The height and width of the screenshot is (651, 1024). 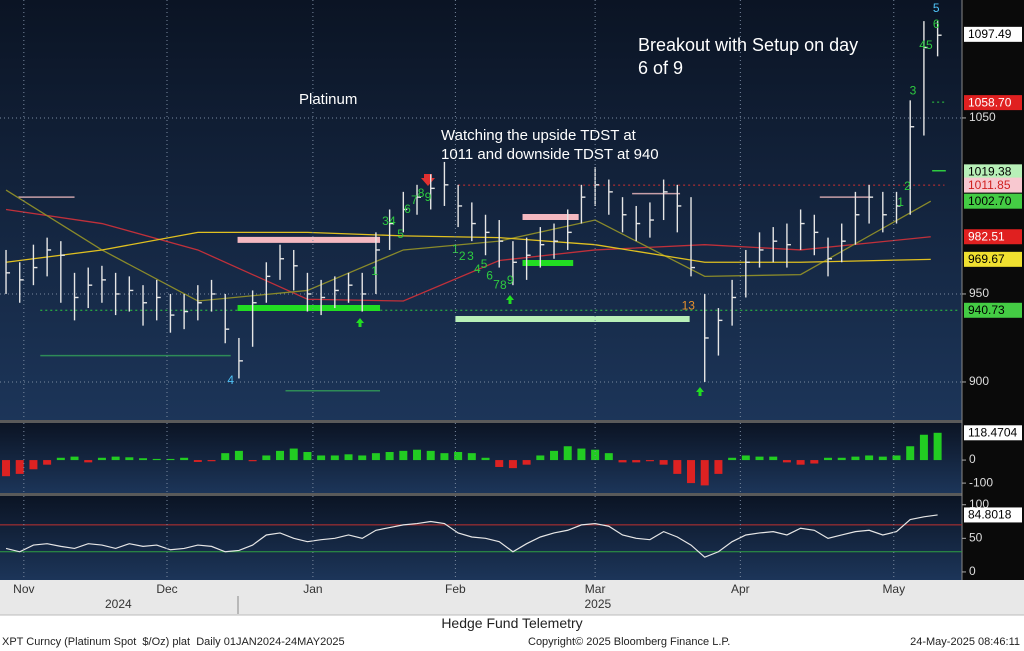 I want to click on y-tick-label: 100, so click(x=979, y=504).